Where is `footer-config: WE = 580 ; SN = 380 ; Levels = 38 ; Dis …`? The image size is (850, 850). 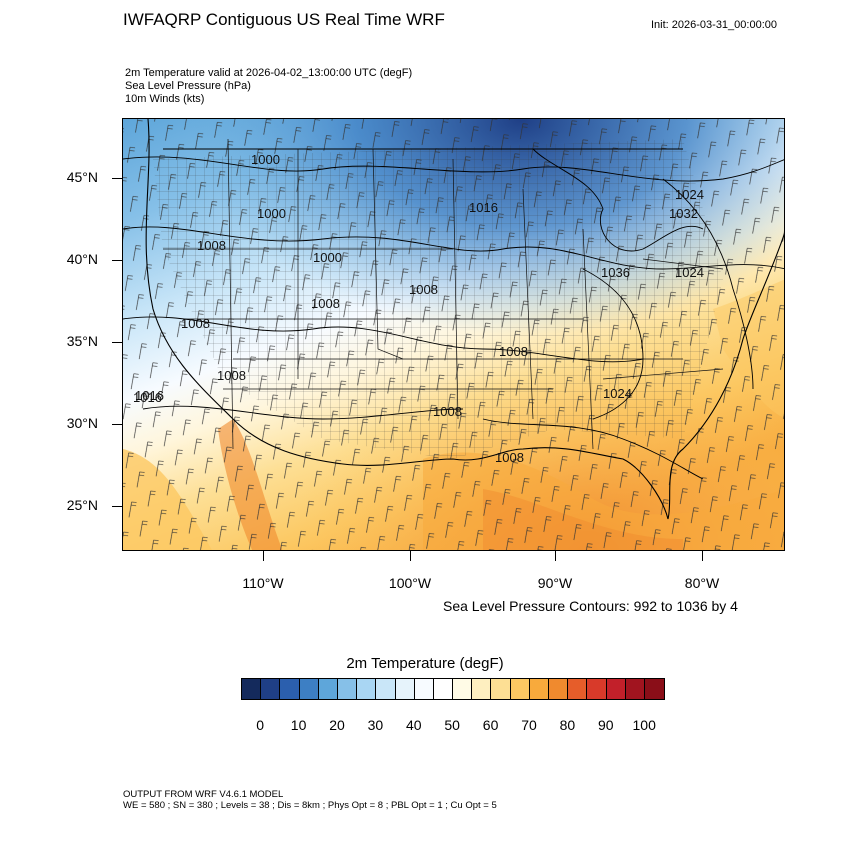 footer-config: WE = 580 ; SN = 380 ; Levels = 38 ; Dis … is located at coordinates (310, 805).